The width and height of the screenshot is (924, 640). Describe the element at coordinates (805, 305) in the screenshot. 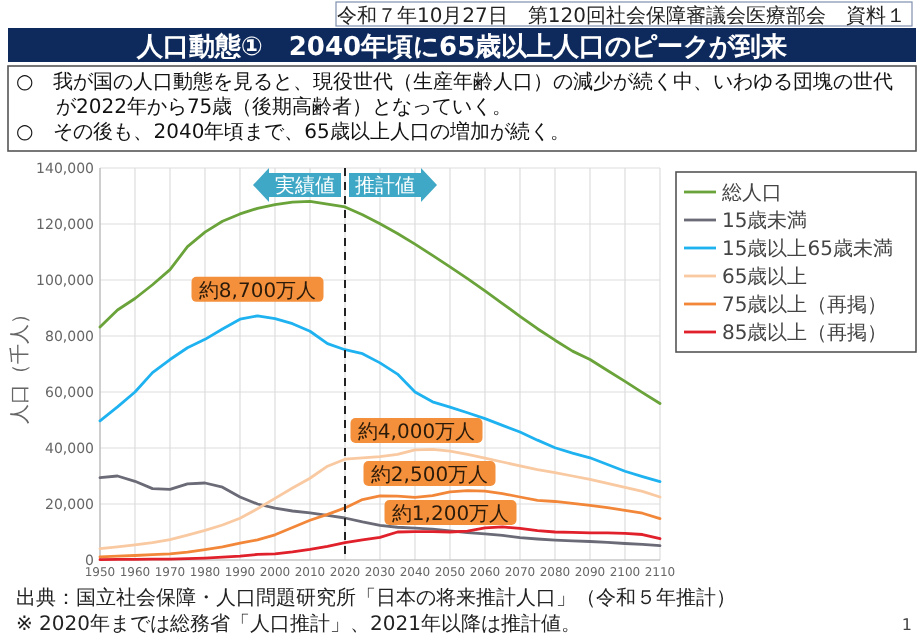

I see `legend-label: 75歳以上（再掲）` at that location.